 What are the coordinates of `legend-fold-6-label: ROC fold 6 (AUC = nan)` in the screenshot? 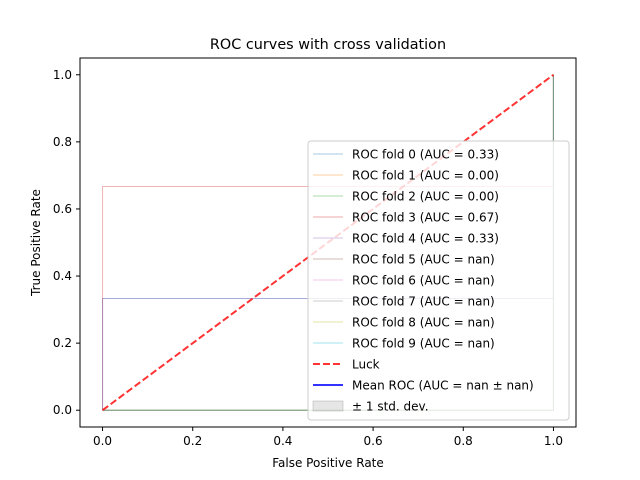 It's located at (423, 281).